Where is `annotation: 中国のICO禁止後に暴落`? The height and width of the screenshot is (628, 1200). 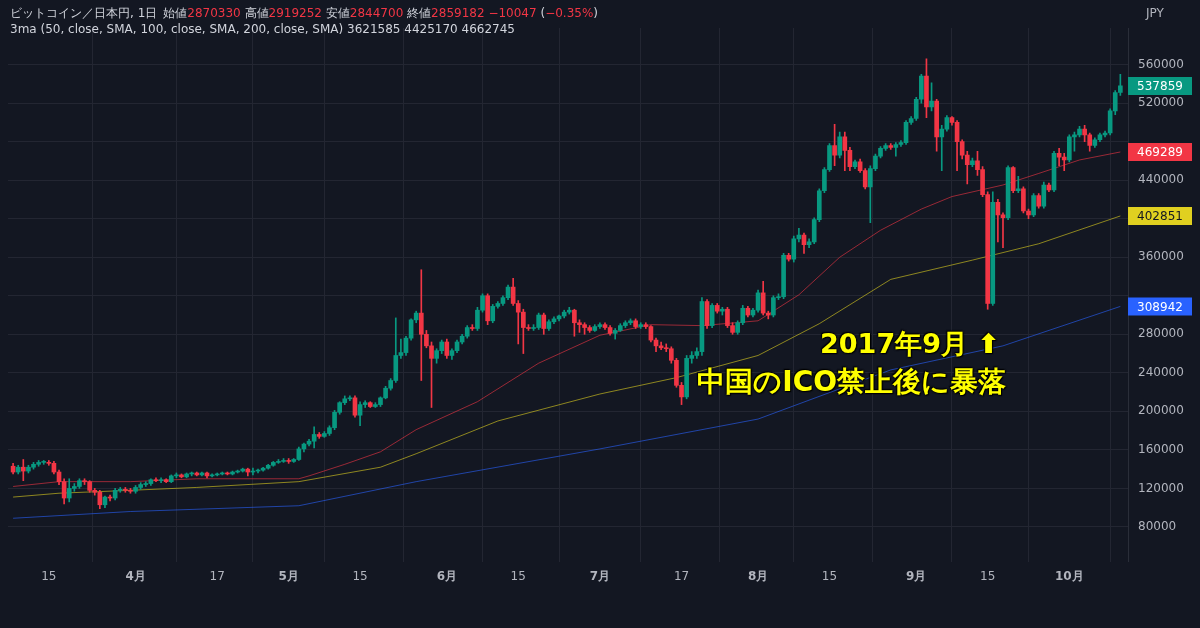 annotation: 中国のICO禁止後に暴落 is located at coordinates (851, 382).